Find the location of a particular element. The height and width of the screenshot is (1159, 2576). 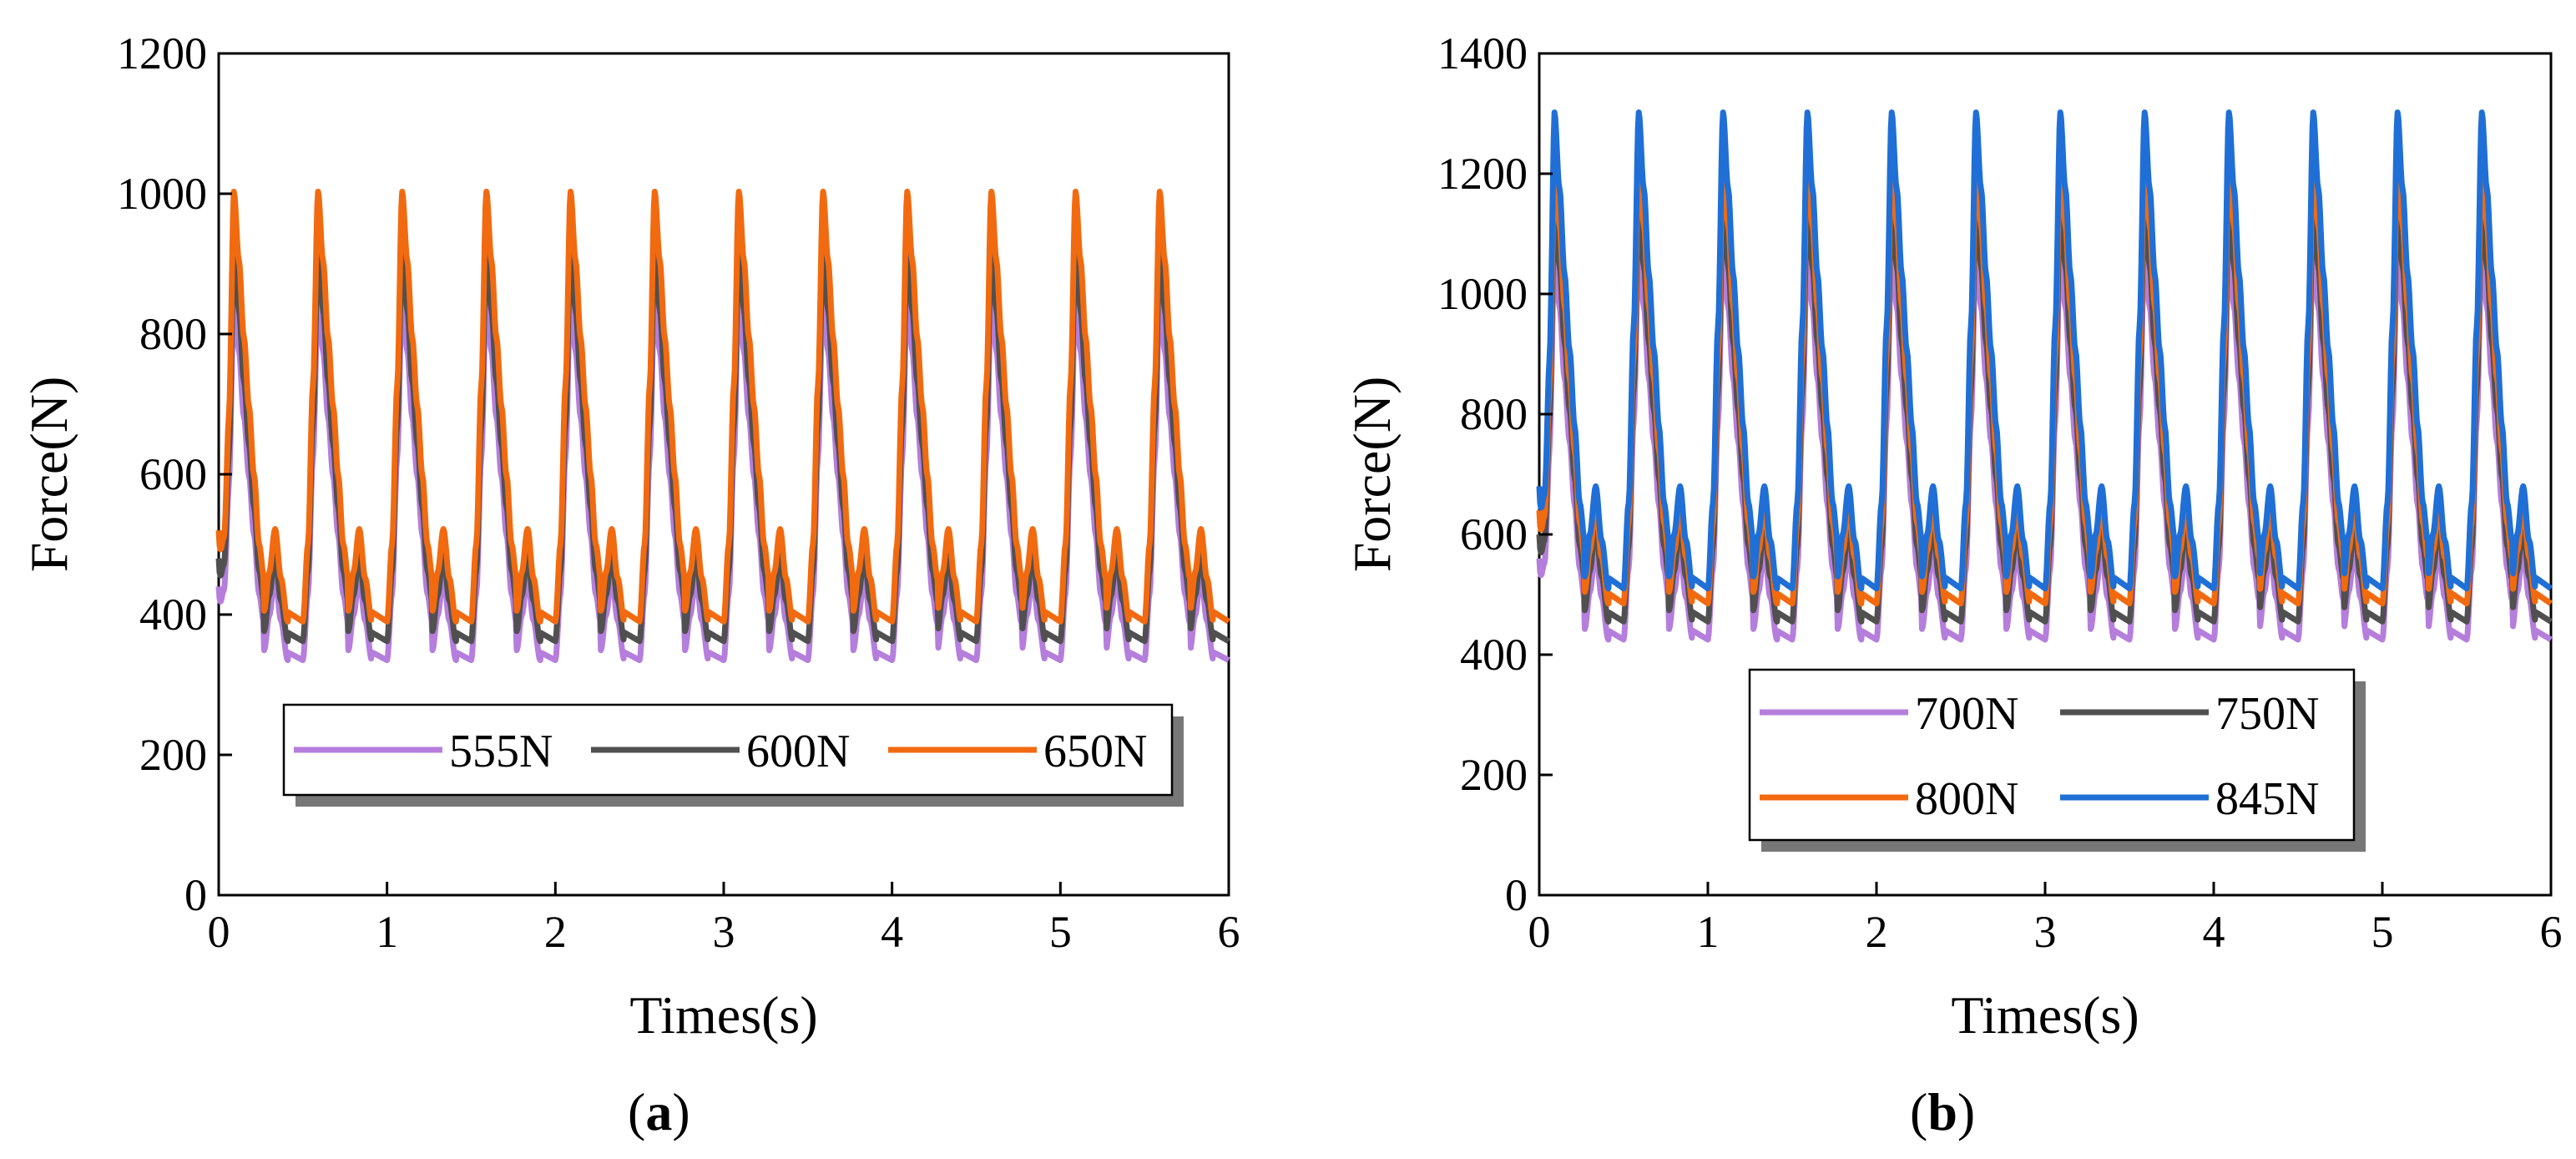

legend-label-845N: 845N is located at coordinates (2267, 799).